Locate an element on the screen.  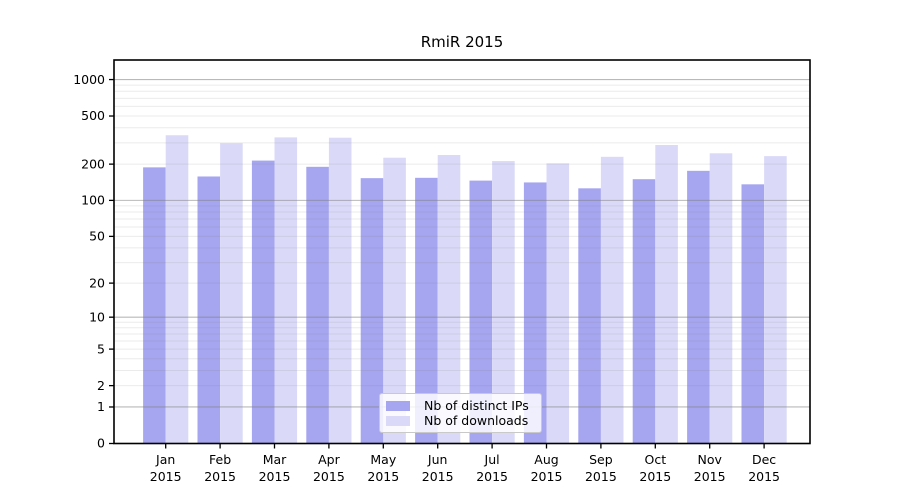
bar-distinct-ips-jun is located at coordinates (426, 310).